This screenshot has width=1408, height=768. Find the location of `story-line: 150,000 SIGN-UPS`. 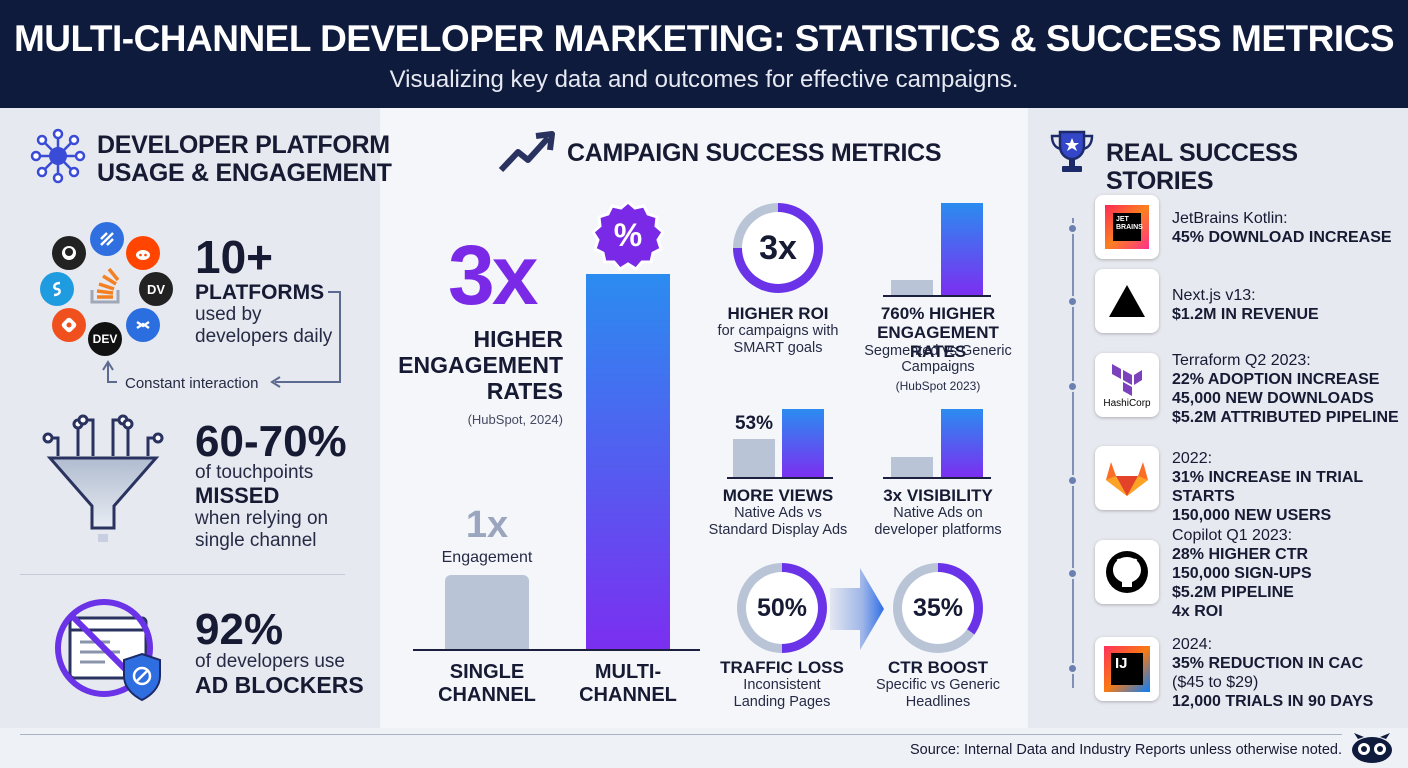

story-line: 150,000 SIGN-UPS is located at coordinates (1242, 573).